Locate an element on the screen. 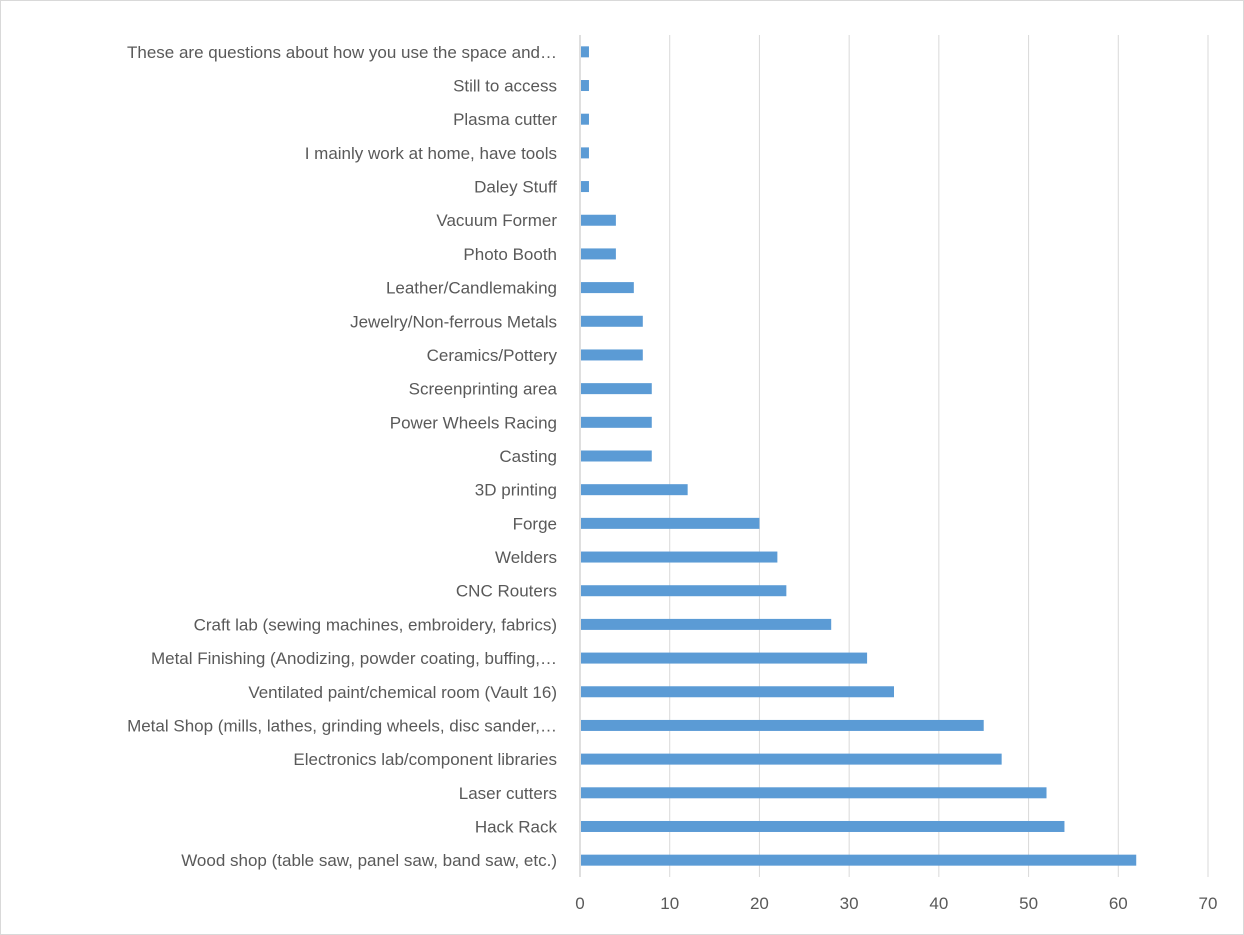  x-tick-label: 30 is located at coordinates (849, 903).